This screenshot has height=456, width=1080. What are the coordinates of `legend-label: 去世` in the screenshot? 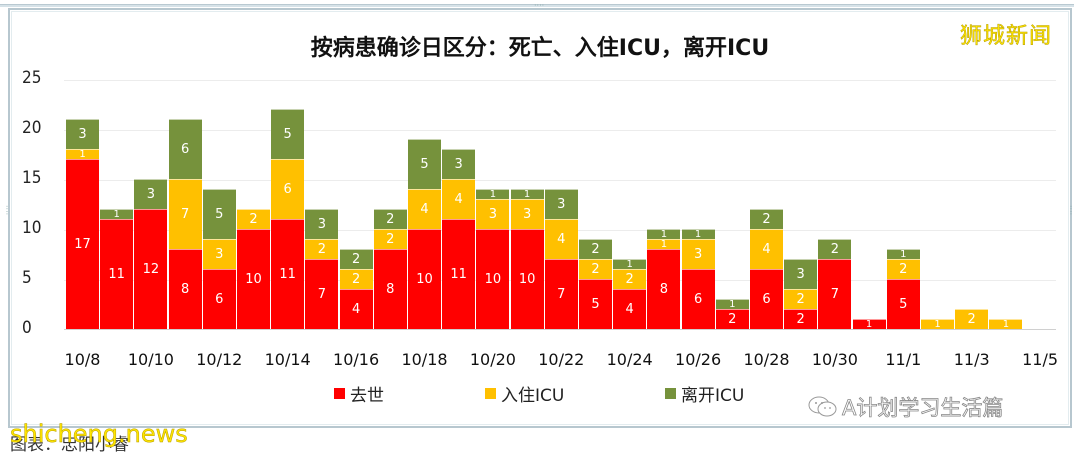 It's located at (367, 396).